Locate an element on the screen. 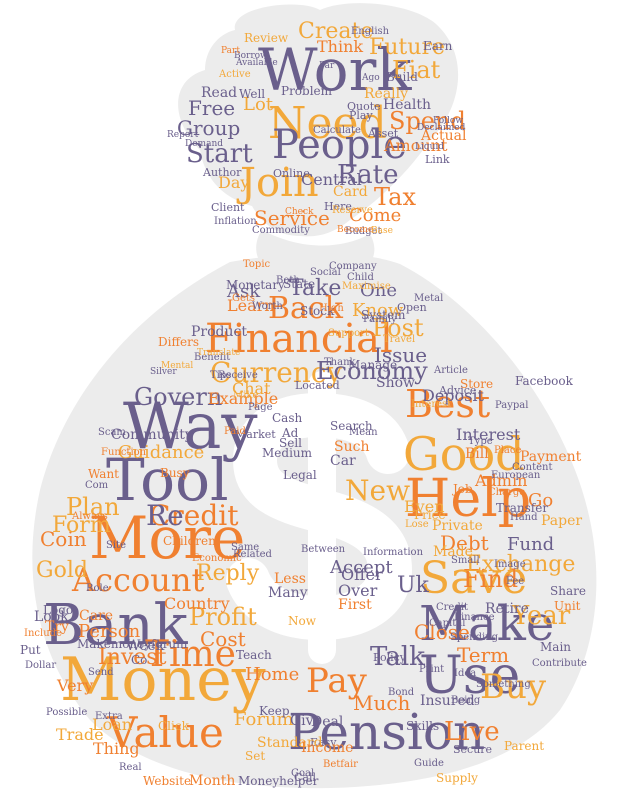 Image resolution: width=624 pixels, height=801 pixels. word-located: Located is located at coordinates (317, 385).